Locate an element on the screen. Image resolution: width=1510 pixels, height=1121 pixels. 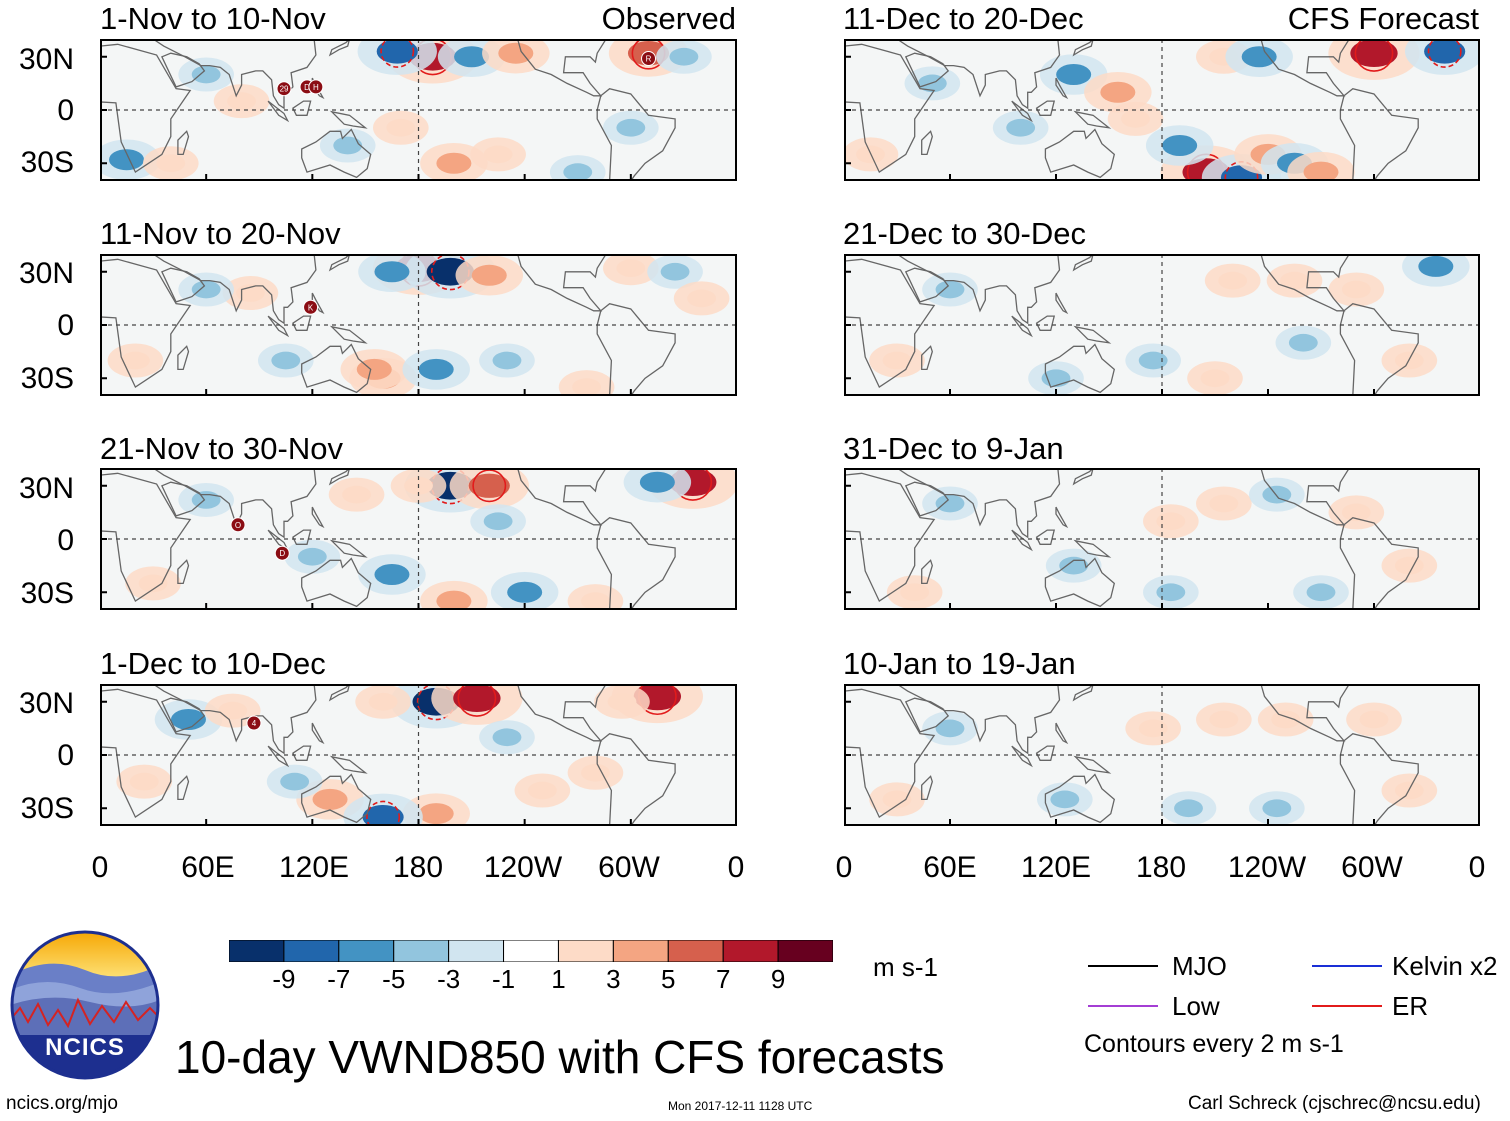
fc-2-coast-australia is located at coordinates (1080, 368).